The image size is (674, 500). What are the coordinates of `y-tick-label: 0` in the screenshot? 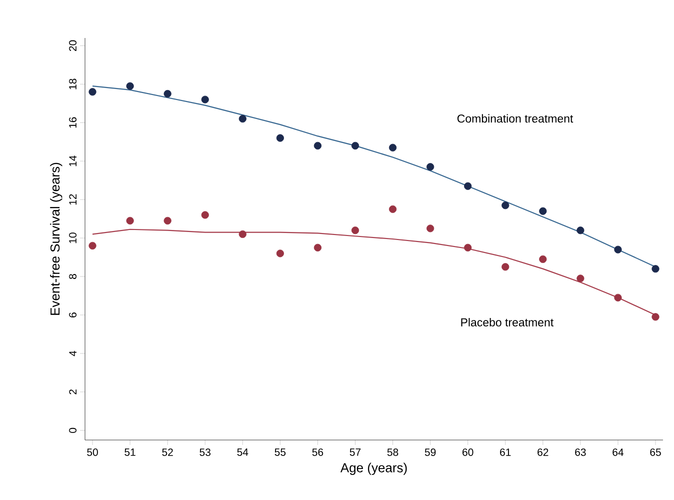 It's located at (72, 430).